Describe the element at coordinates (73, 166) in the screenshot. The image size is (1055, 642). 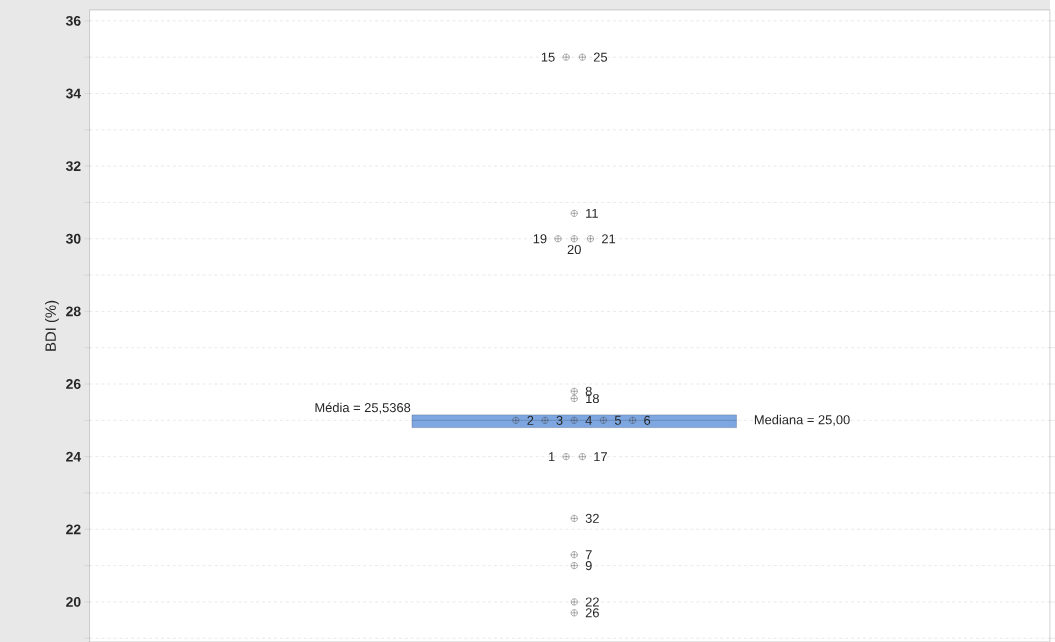
I see `y-tick-label: 32` at that location.